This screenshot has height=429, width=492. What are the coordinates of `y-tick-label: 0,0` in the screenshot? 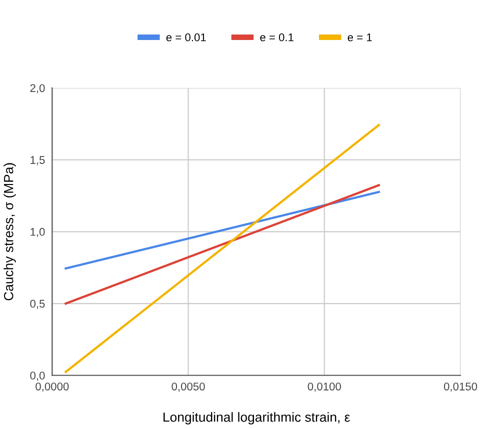 It's located at (37, 376).